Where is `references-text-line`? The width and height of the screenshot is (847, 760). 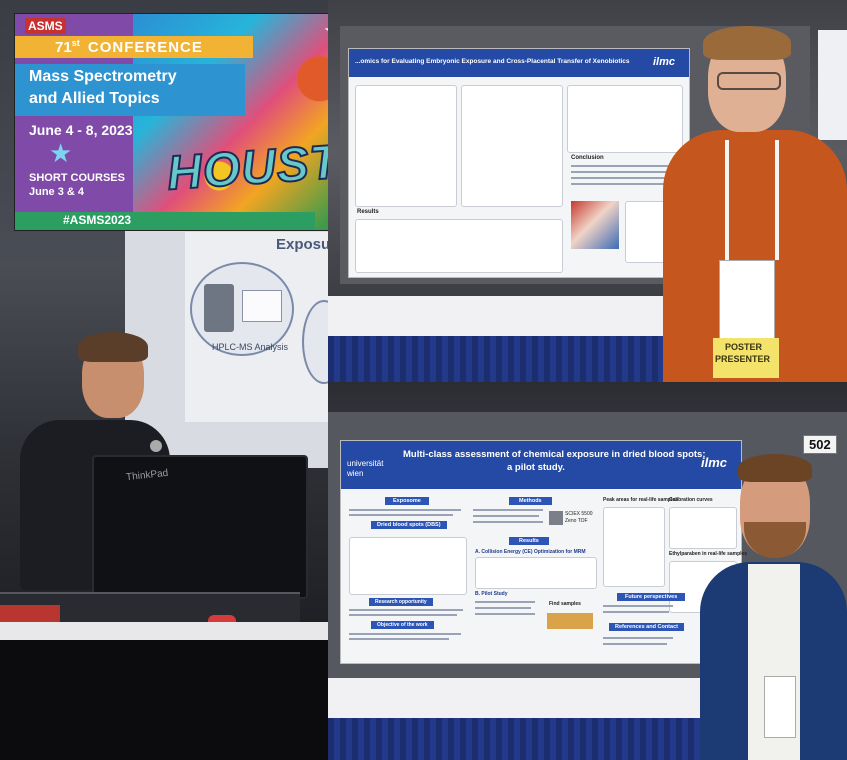 references-text-line is located at coordinates (638, 638).